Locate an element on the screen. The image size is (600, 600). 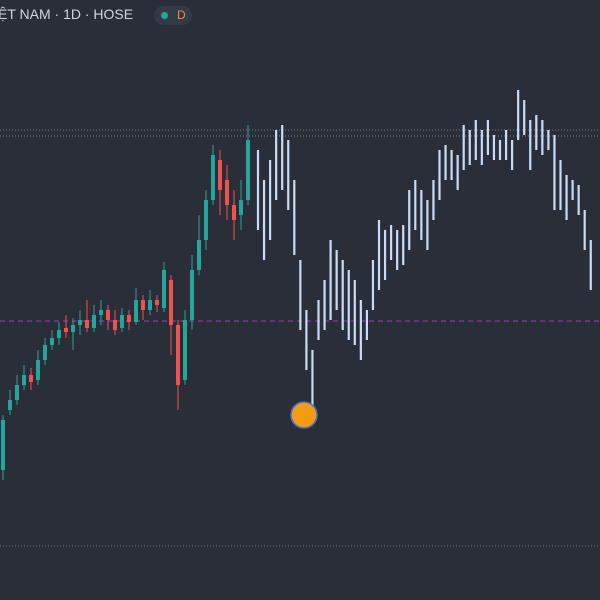
symbol-title: ỆT NAM · 1D · HOSE is located at coordinates (67, 14).